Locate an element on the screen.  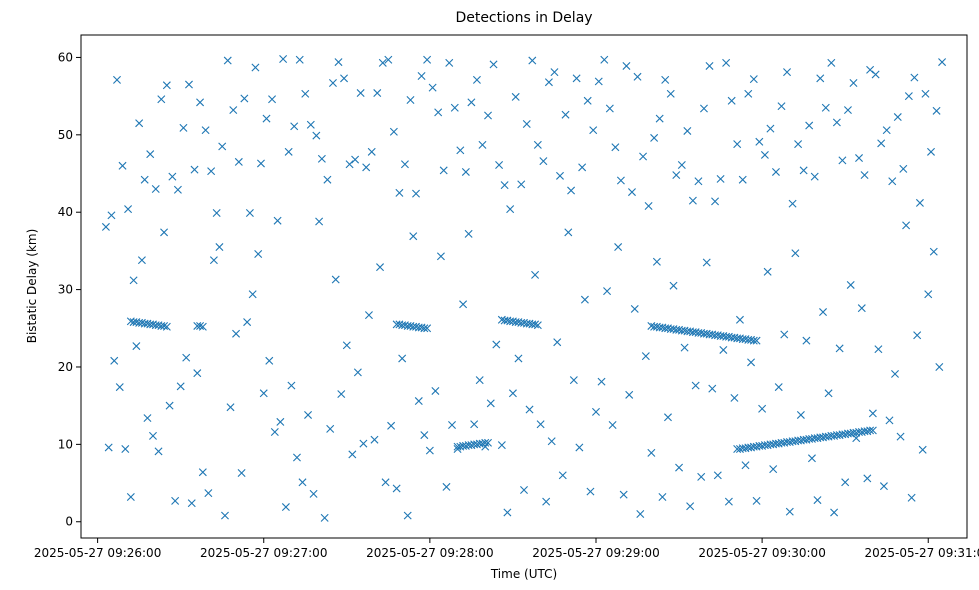
chart-title: Detections in Delay is located at coordinates (523, 18).